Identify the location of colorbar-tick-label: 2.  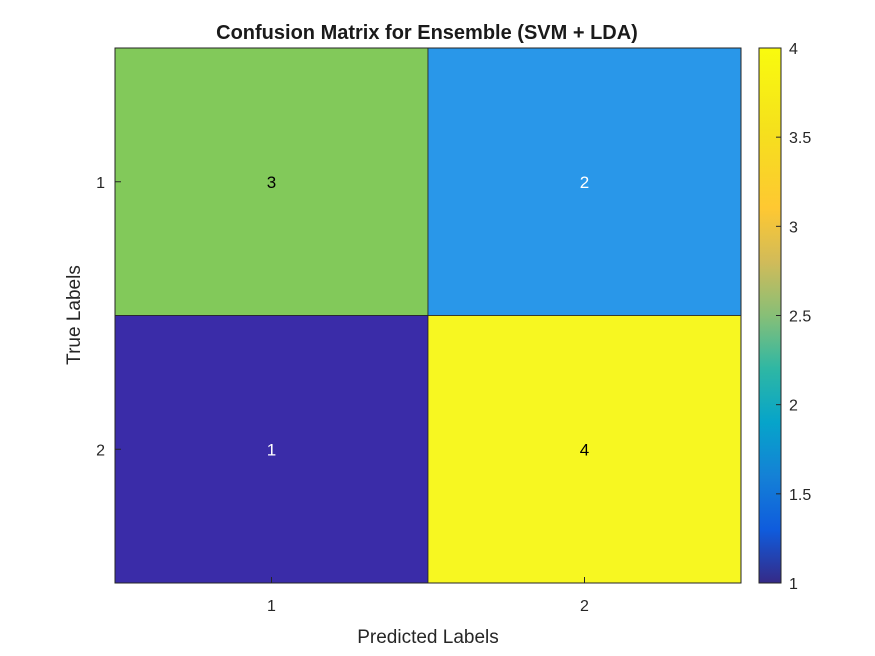
(793, 406).